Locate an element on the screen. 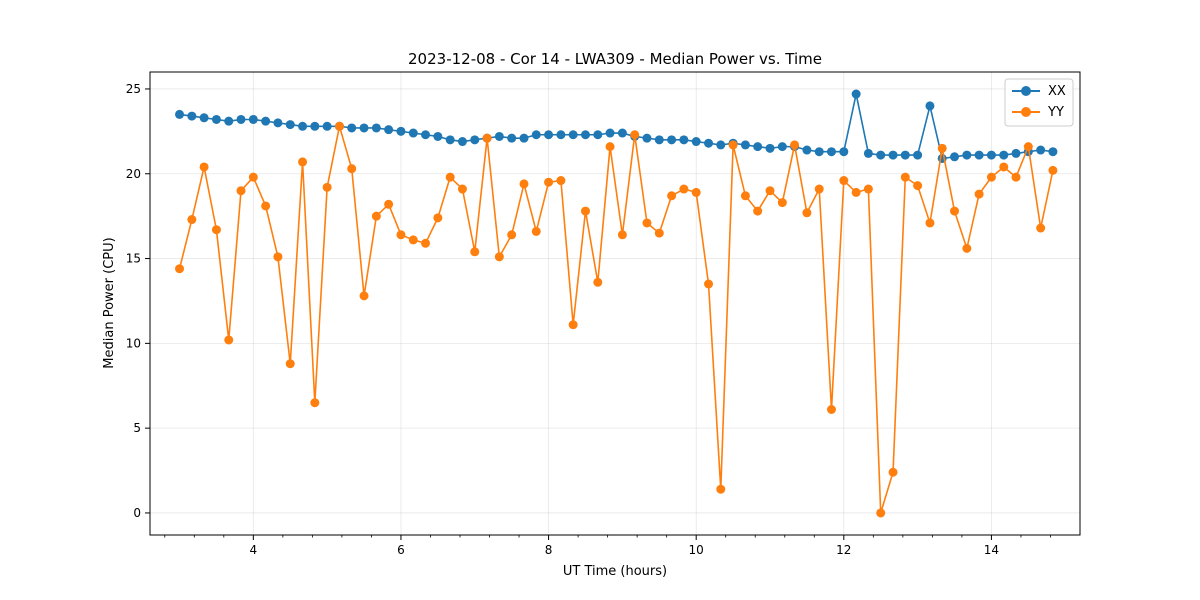 This screenshot has width=1200, height=600. x-tick-label: 12 is located at coordinates (843, 550).